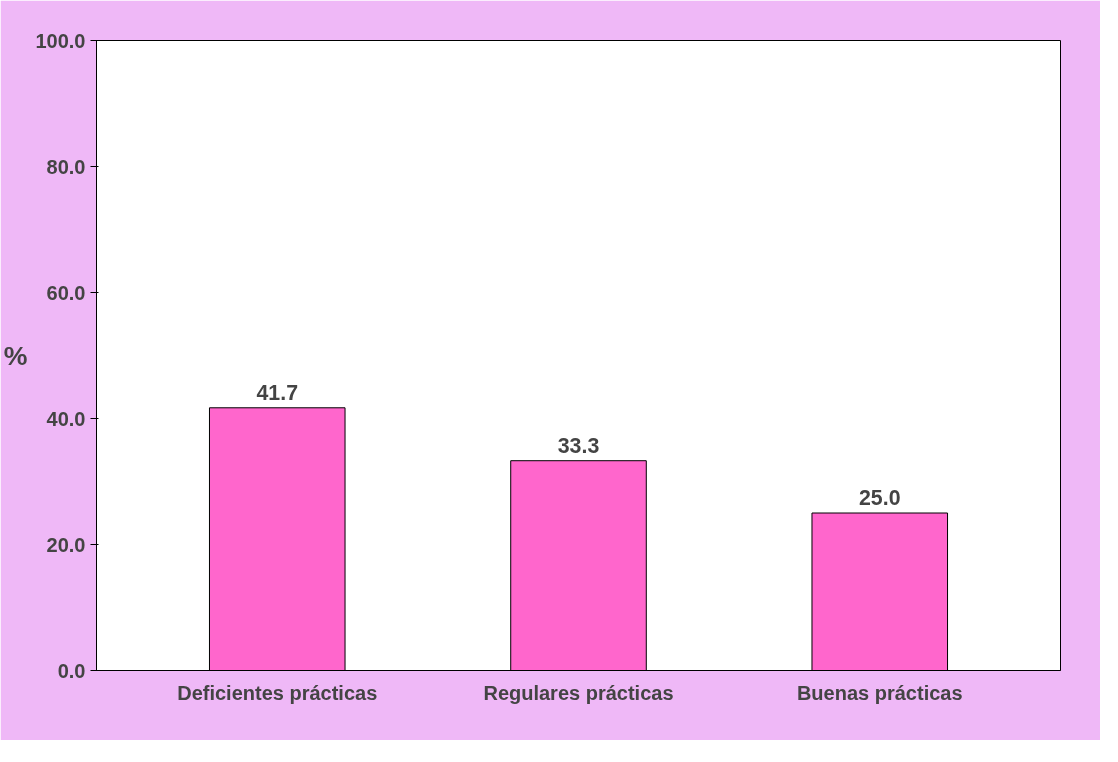 This screenshot has width=1118, height=762. Describe the element at coordinates (60, 40) in the screenshot. I see `y-tick-label: 100.0` at that location.